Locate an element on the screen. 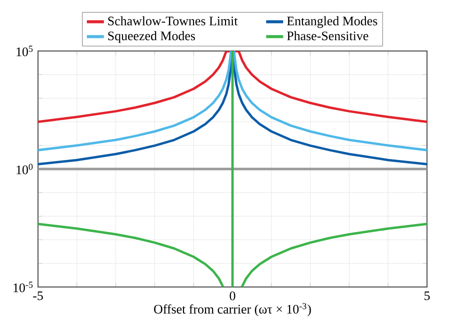 Image resolution: width=472 pixels, height=323 pixels. y-tick-label: 10$^{0}$ is located at coordinates (24, 169).